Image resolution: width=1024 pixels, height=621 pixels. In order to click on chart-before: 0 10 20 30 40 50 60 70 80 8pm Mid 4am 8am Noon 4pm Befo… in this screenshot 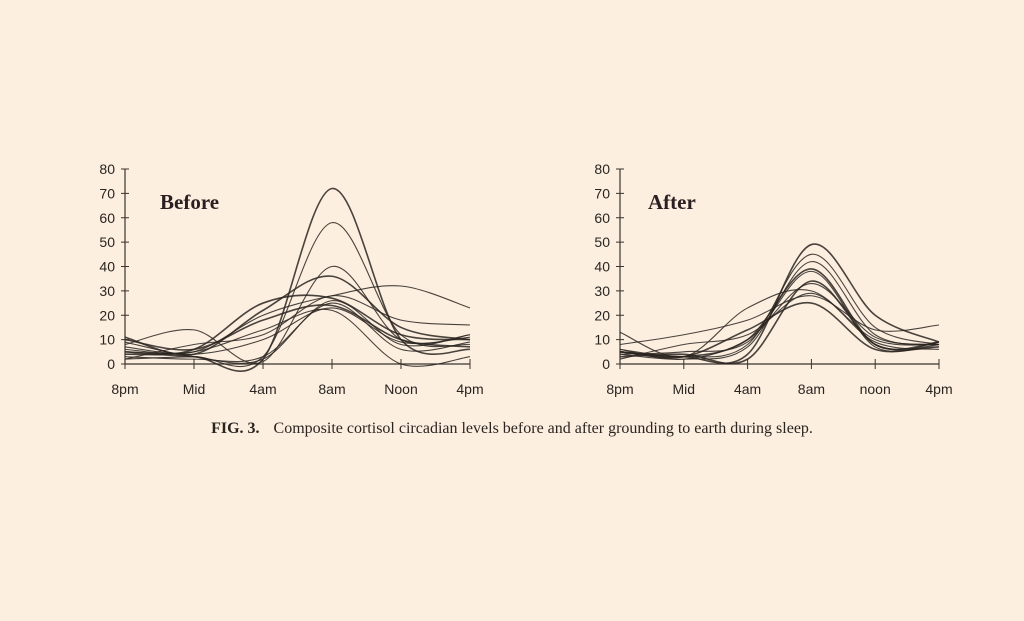, I will do `click(291, 279)`.